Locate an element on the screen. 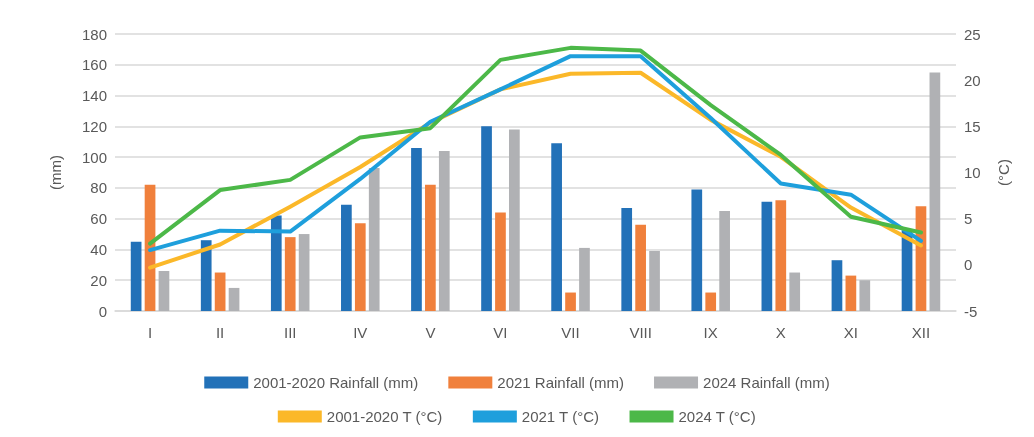 The width and height of the screenshot is (1034, 437). legend-label: 2021 T (°C) is located at coordinates (560, 416).